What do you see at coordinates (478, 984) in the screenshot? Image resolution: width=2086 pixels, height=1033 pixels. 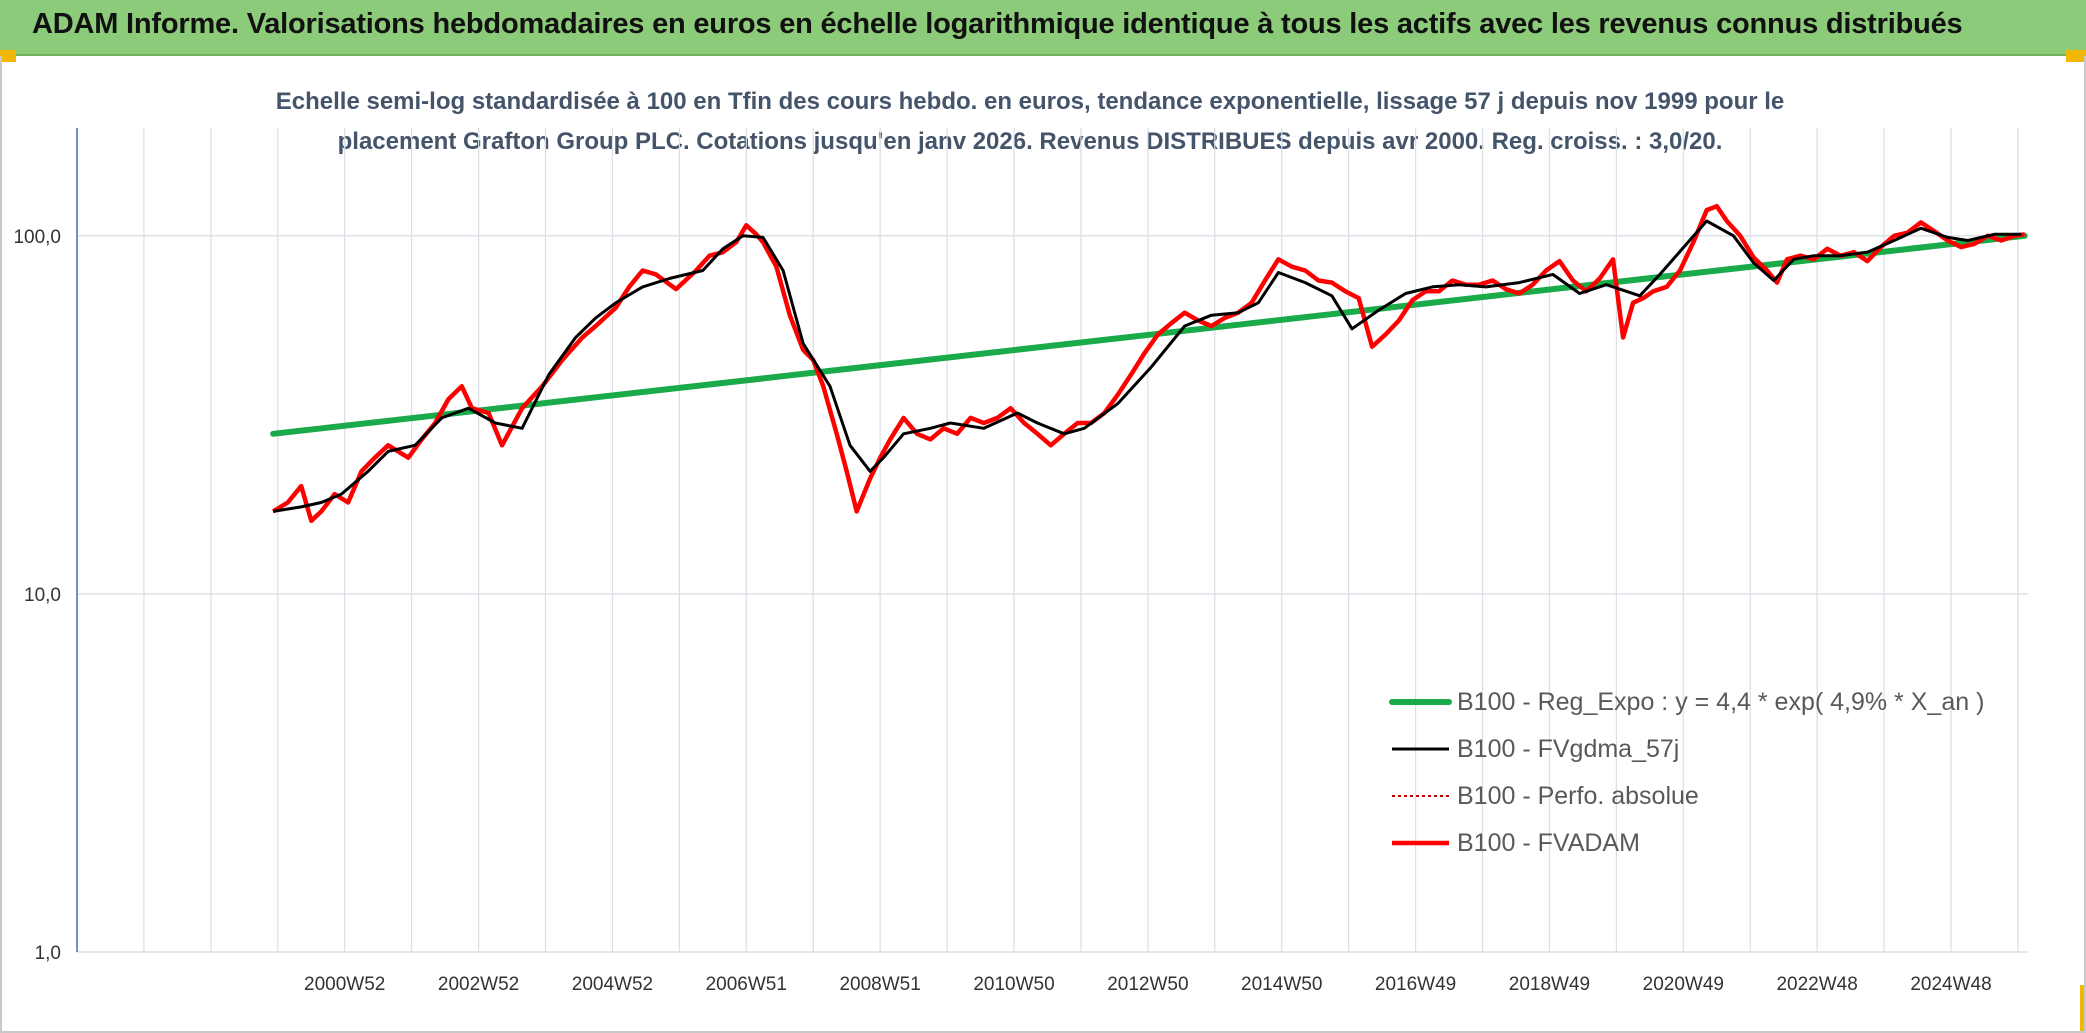 I see `x-tick-label: 2002W52` at bounding box center [478, 984].